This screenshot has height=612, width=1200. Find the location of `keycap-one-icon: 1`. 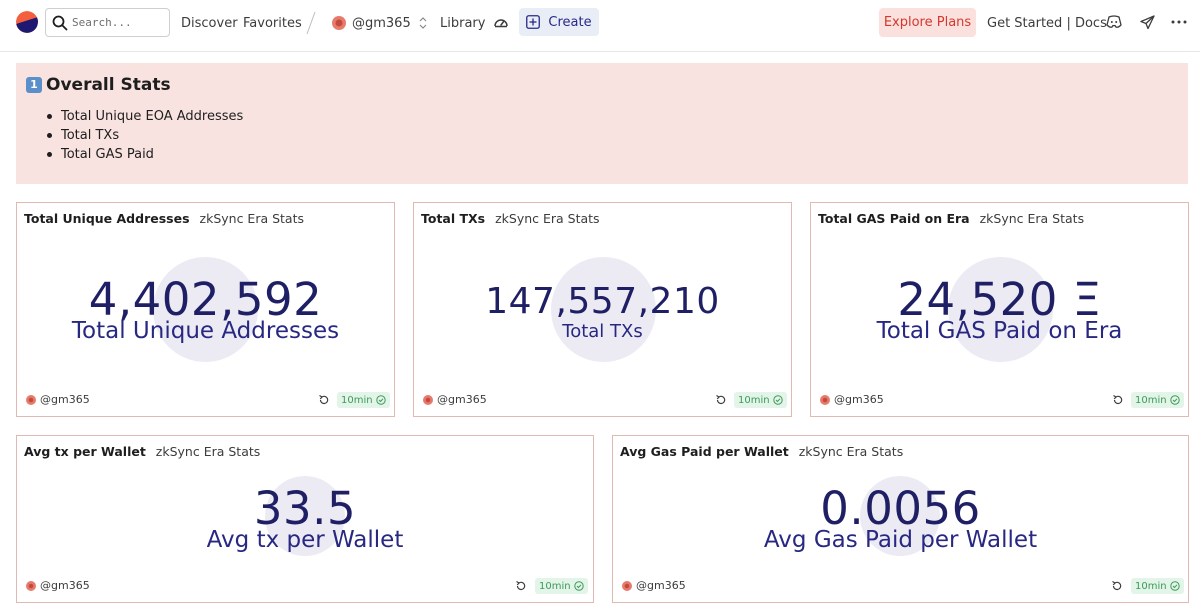

keycap-one-icon: 1 is located at coordinates (34, 85).